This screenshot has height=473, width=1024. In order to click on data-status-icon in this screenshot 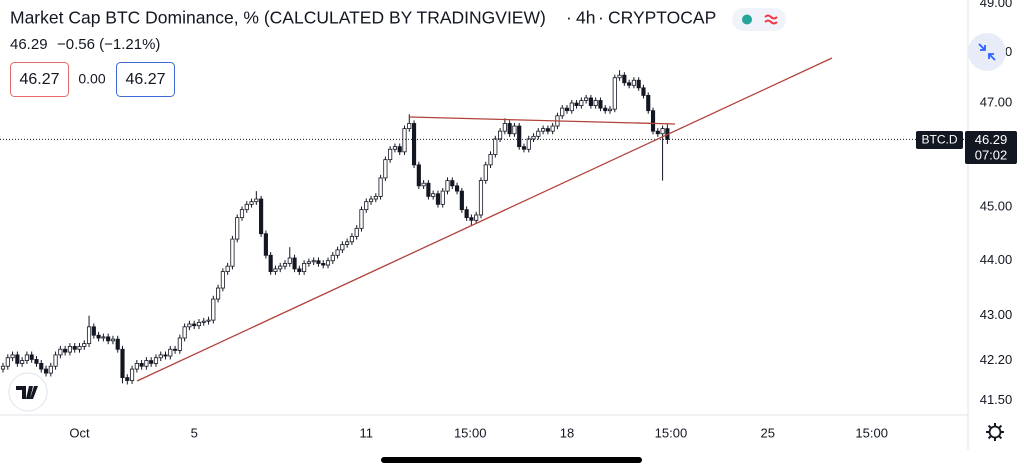, I will do `click(771, 19)`.